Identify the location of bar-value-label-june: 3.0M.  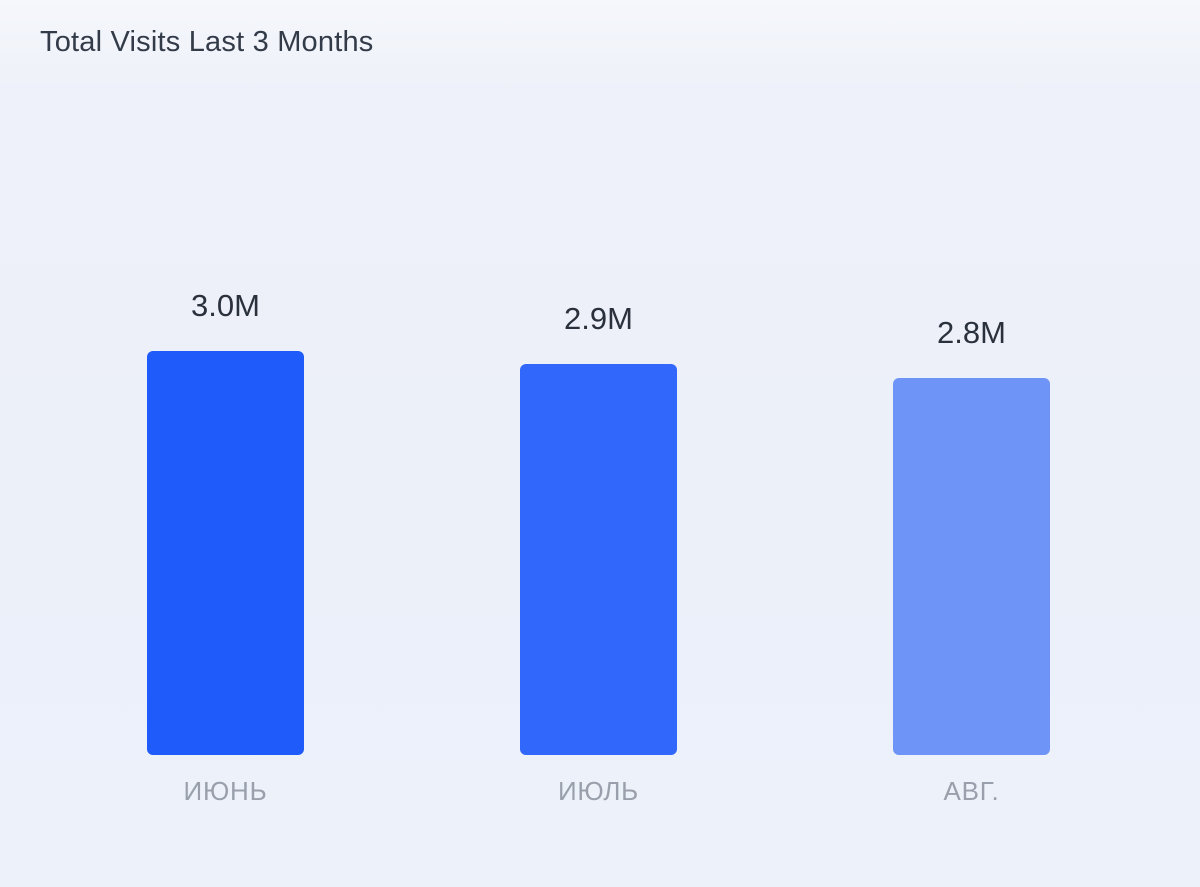
(225, 305).